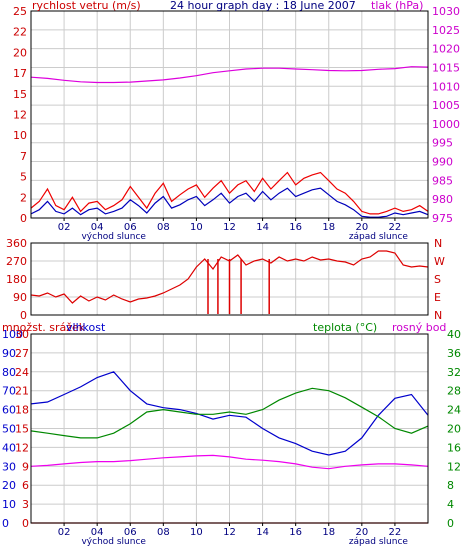  What do you see at coordinates (437, 297) in the screenshot?
I see `compass-tick-label: E` at bounding box center [437, 297].